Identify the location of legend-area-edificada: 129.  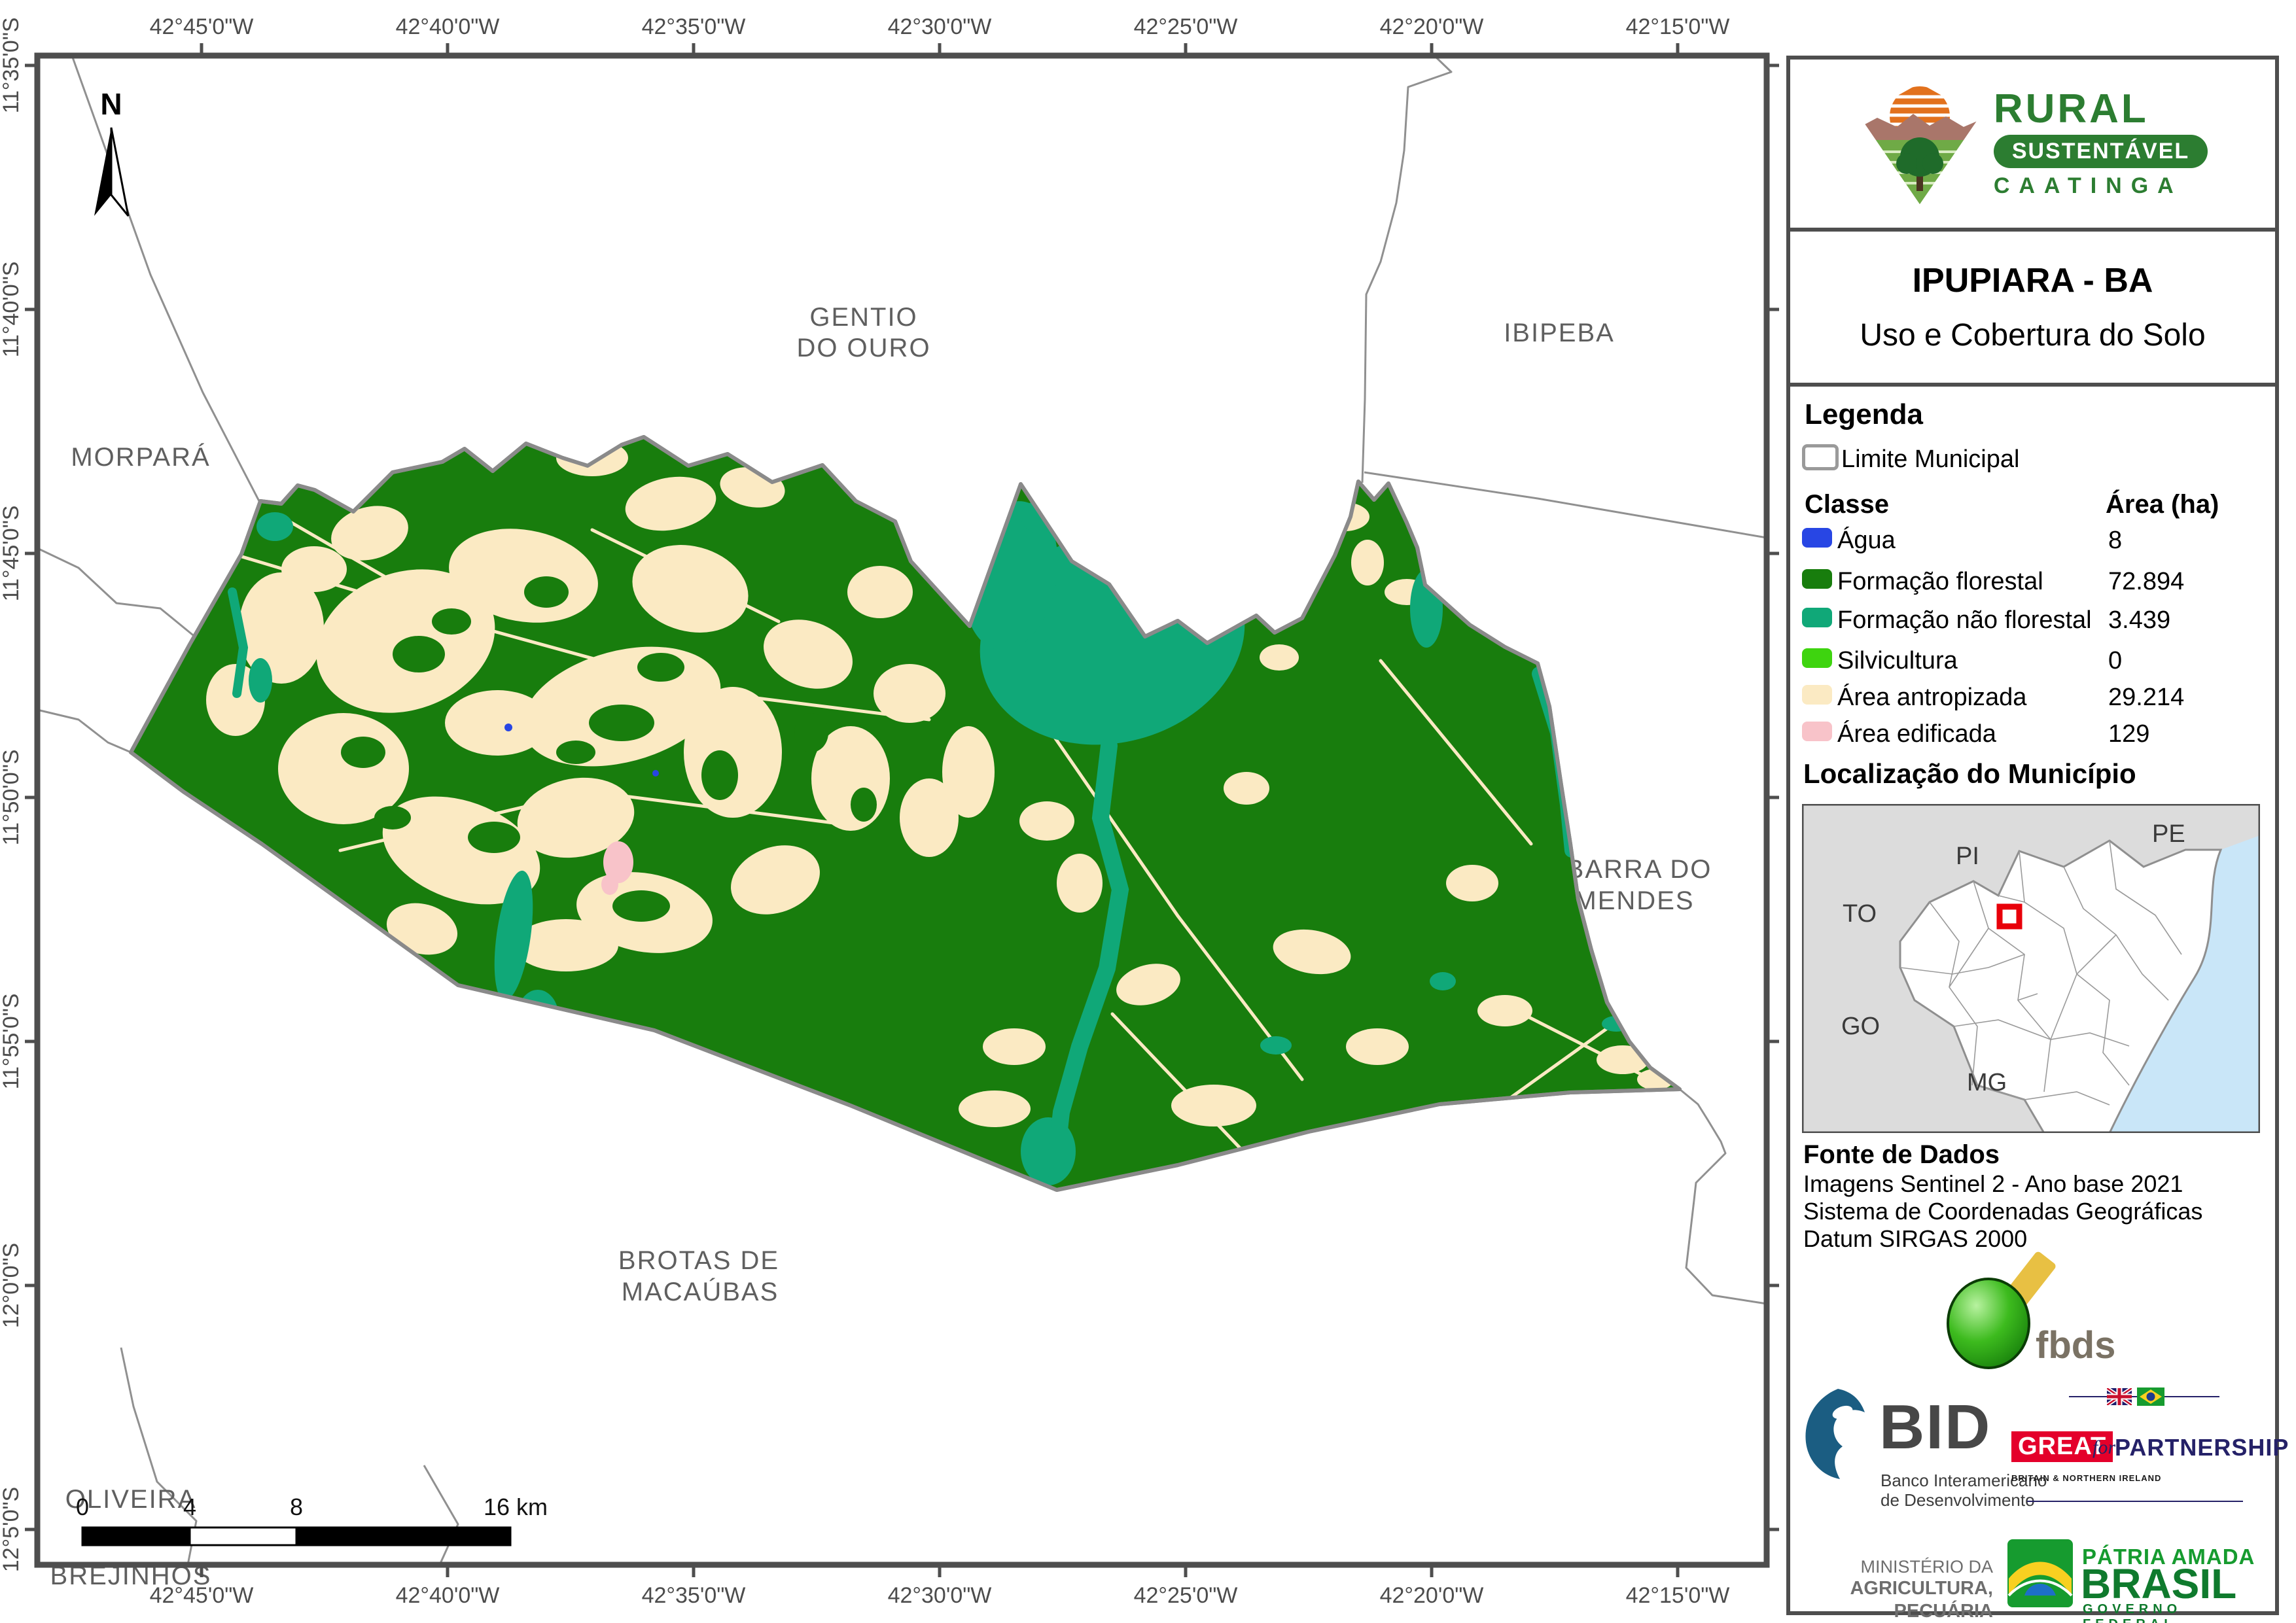
(2129, 734).